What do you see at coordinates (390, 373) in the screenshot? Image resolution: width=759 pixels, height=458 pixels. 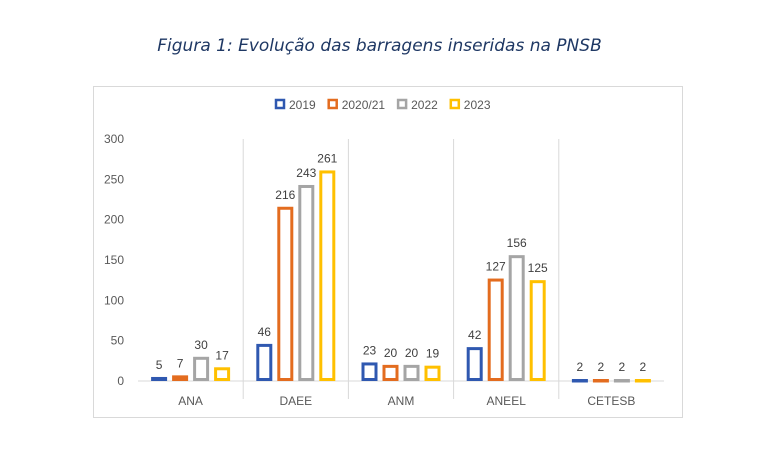 I see `bar-2020-21-anm` at bounding box center [390, 373].